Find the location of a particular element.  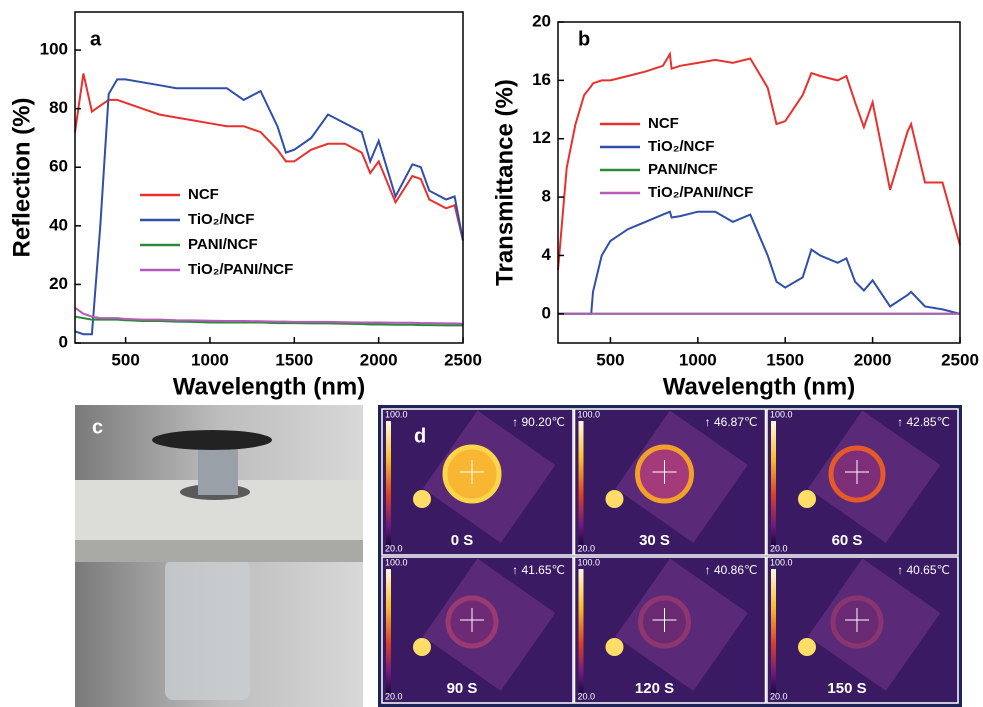

foam-edge is located at coordinates (219, 551).